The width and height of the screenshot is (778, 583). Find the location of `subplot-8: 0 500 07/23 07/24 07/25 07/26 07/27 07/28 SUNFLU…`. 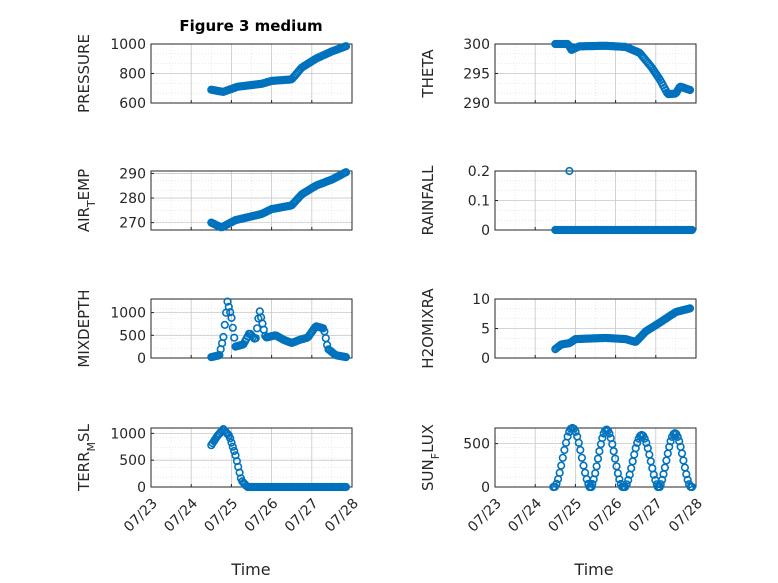

subplot-8: 0 500 07/23 07/24 07/25 07/26 07/27 07/28 SUNFLU… is located at coordinates (562, 479).